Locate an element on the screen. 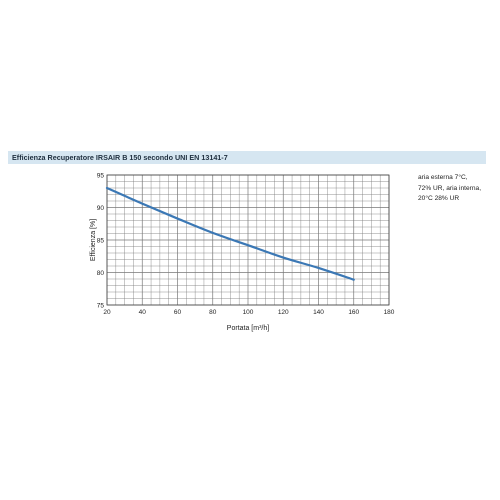  x-tick-label: 140 is located at coordinates (318, 312).